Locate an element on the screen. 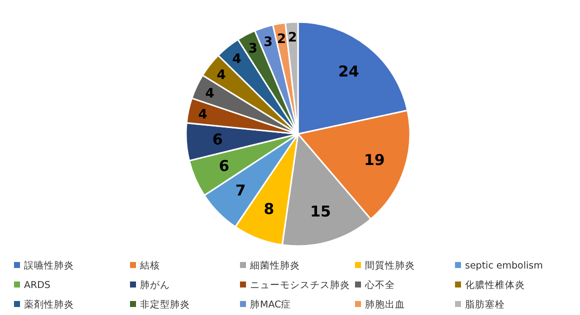 The height and width of the screenshot is (315, 580). legend-label: 間質性肺炎 is located at coordinates (390, 266).